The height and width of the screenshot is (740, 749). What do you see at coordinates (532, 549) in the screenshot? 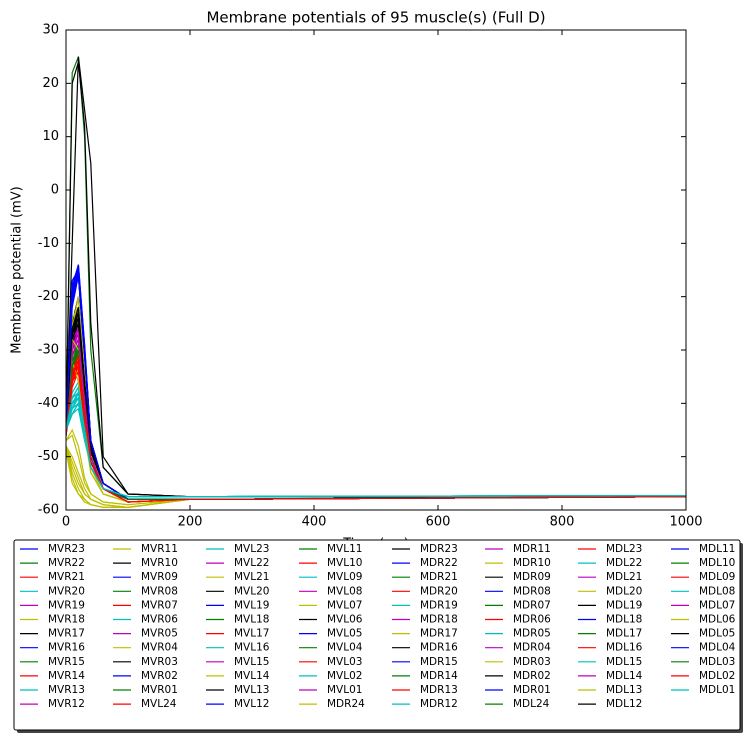
I see `legend-label: MDR11` at bounding box center [532, 549].